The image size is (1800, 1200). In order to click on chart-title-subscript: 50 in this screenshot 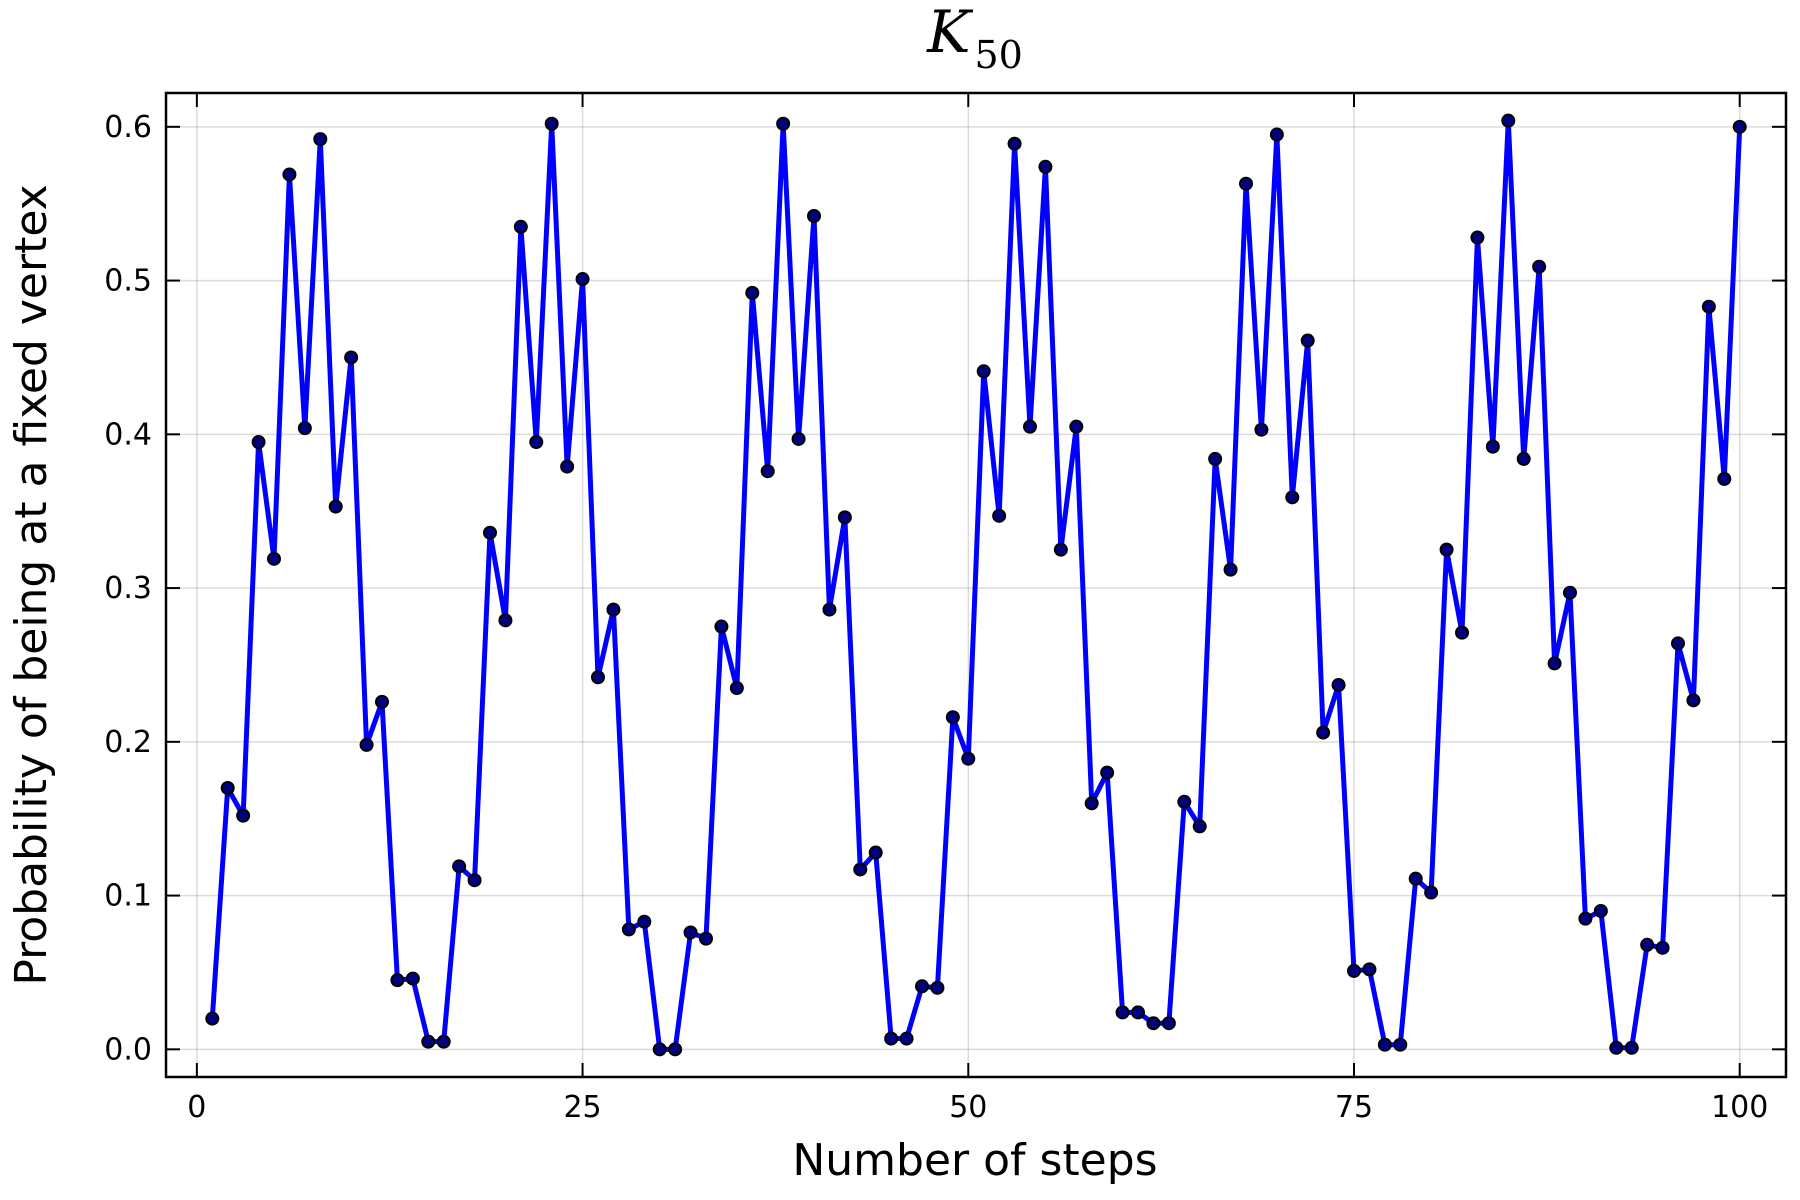, I will do `click(998, 55)`.